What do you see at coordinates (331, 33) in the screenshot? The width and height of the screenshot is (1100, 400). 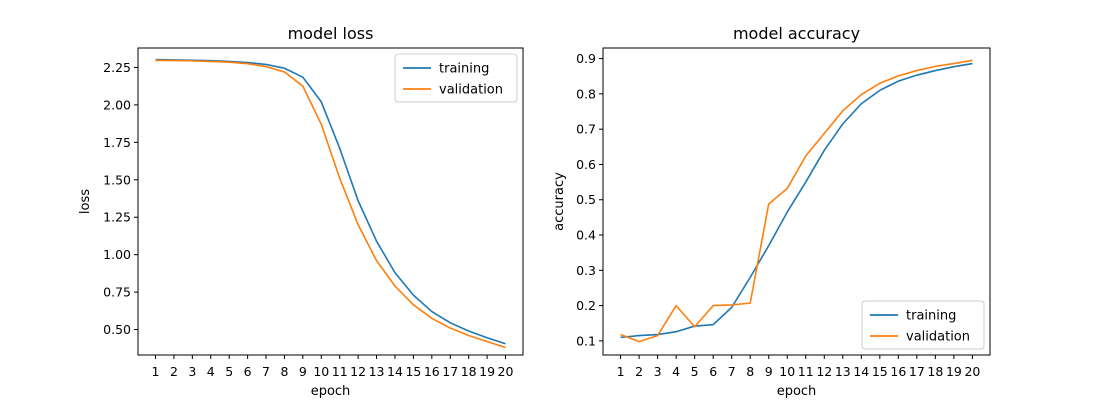 I see `loss-chart-title: model loss` at bounding box center [331, 33].